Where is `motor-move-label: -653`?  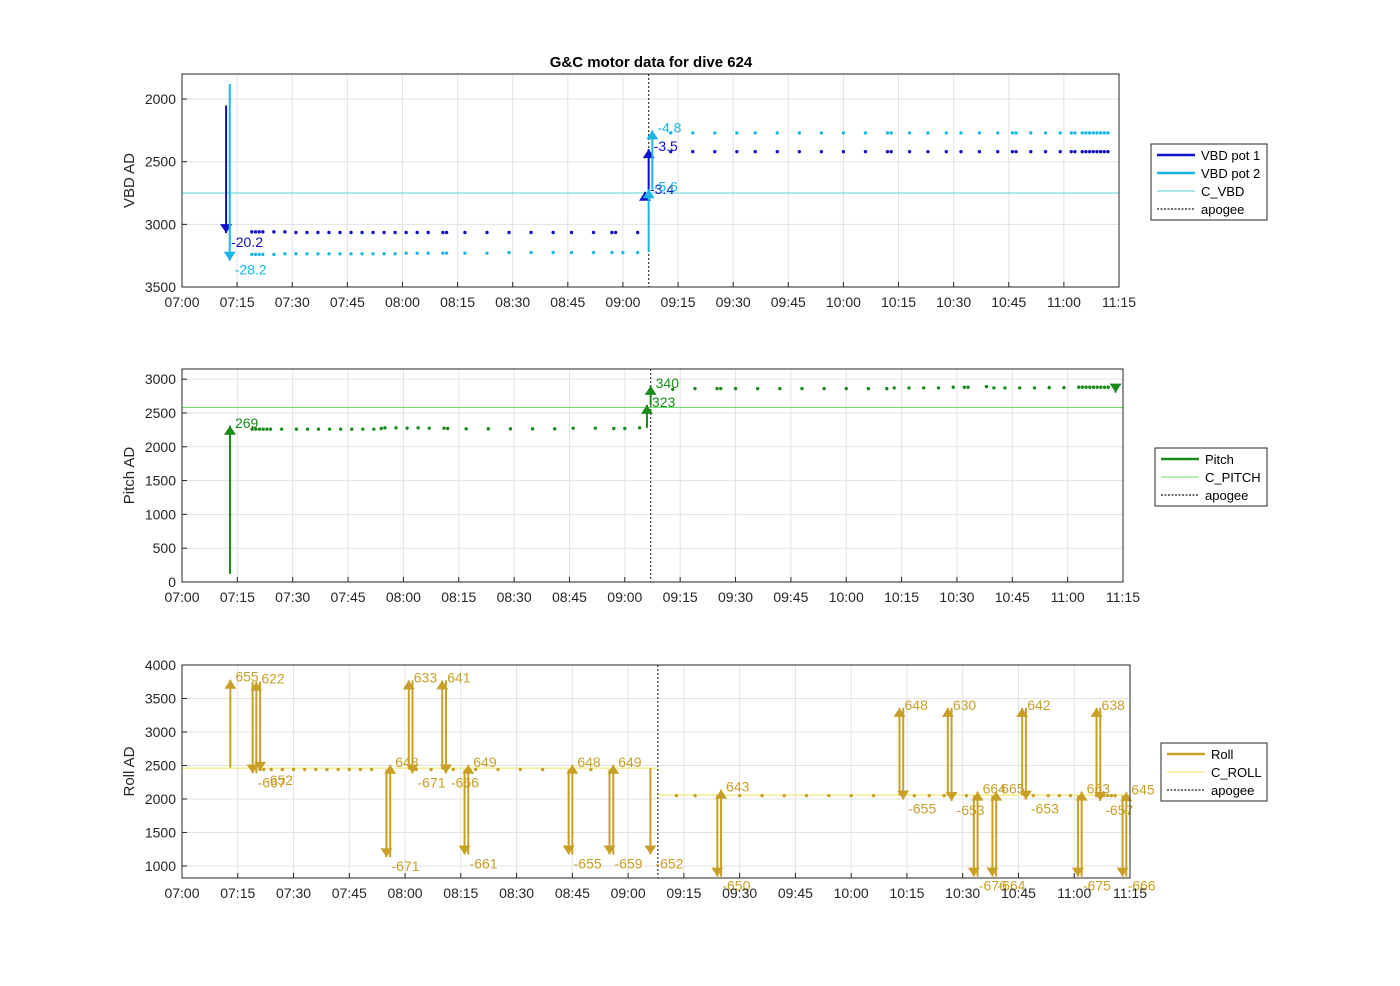 motor-move-label: -653 is located at coordinates (971, 810).